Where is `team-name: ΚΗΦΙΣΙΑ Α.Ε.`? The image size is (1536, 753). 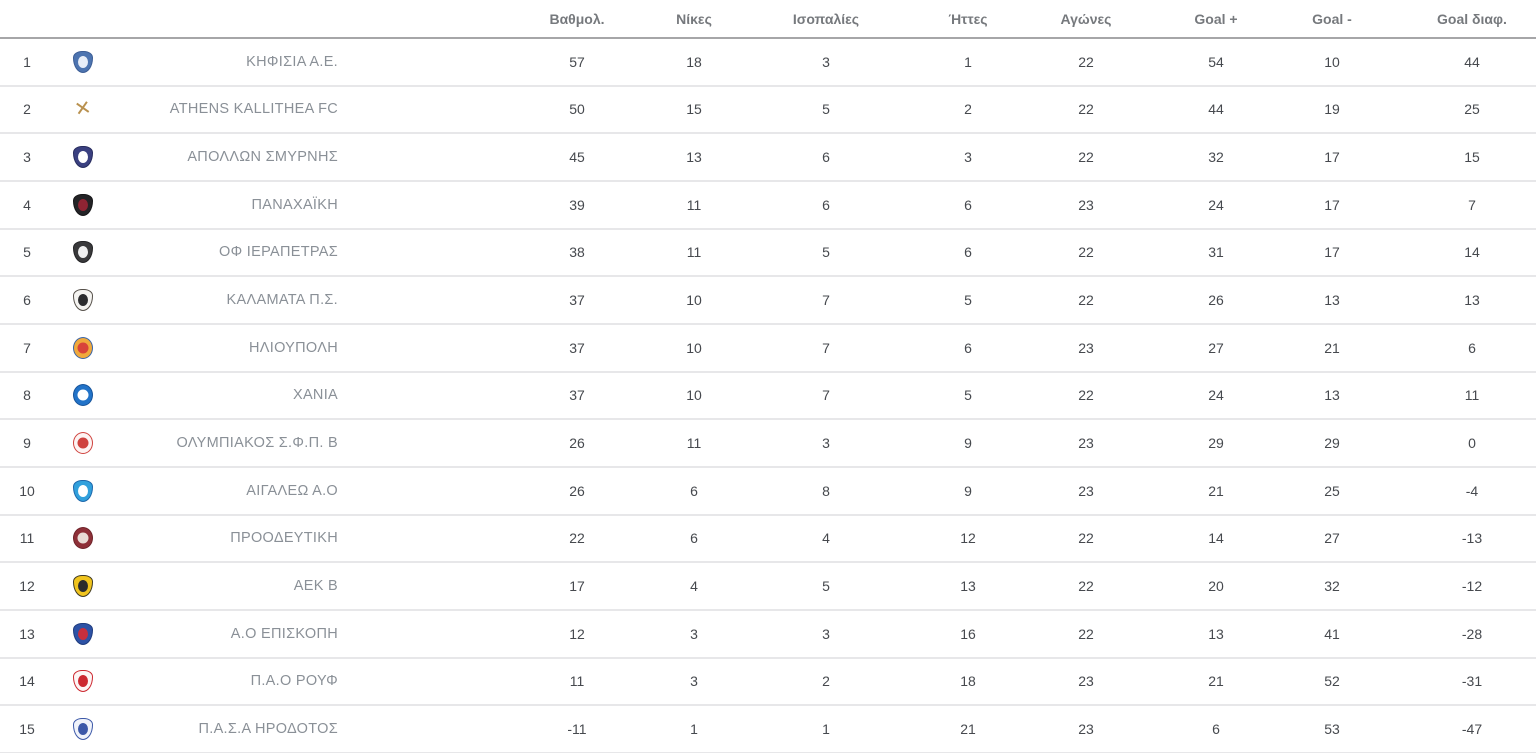
team-name: ΚΗΦΙΣΙΑ Α.Ε. is located at coordinates (292, 61).